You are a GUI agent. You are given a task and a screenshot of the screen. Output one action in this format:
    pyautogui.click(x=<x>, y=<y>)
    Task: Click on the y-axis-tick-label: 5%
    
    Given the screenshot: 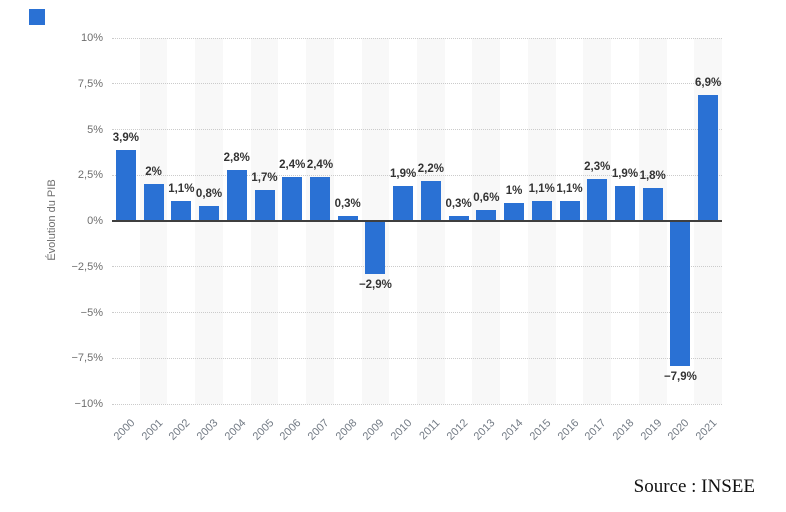 What is the action you would take?
    pyautogui.click(x=95, y=129)
    